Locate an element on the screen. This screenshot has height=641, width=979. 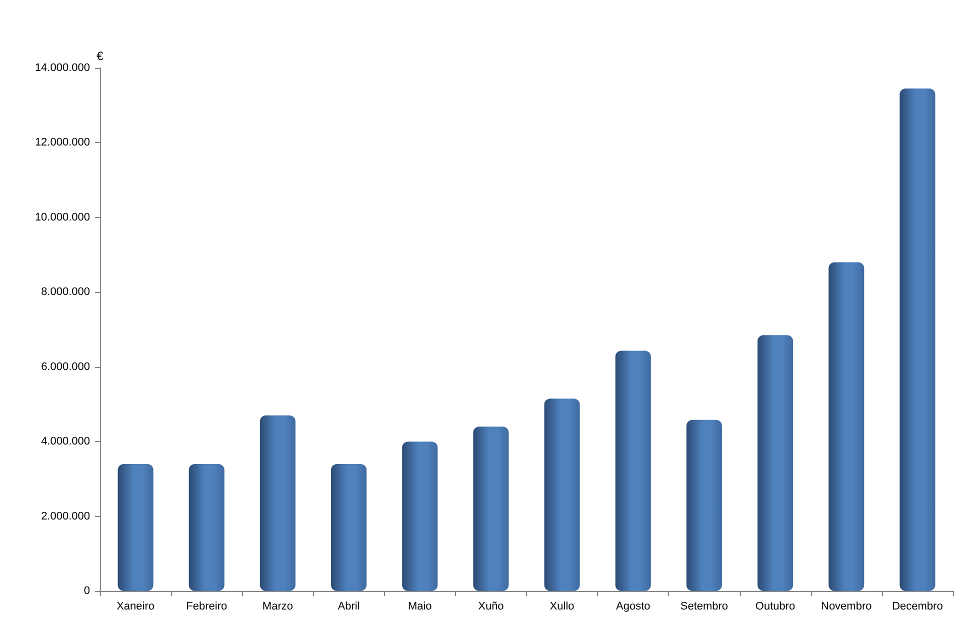
x-tick-label: Decembro is located at coordinates (917, 606).